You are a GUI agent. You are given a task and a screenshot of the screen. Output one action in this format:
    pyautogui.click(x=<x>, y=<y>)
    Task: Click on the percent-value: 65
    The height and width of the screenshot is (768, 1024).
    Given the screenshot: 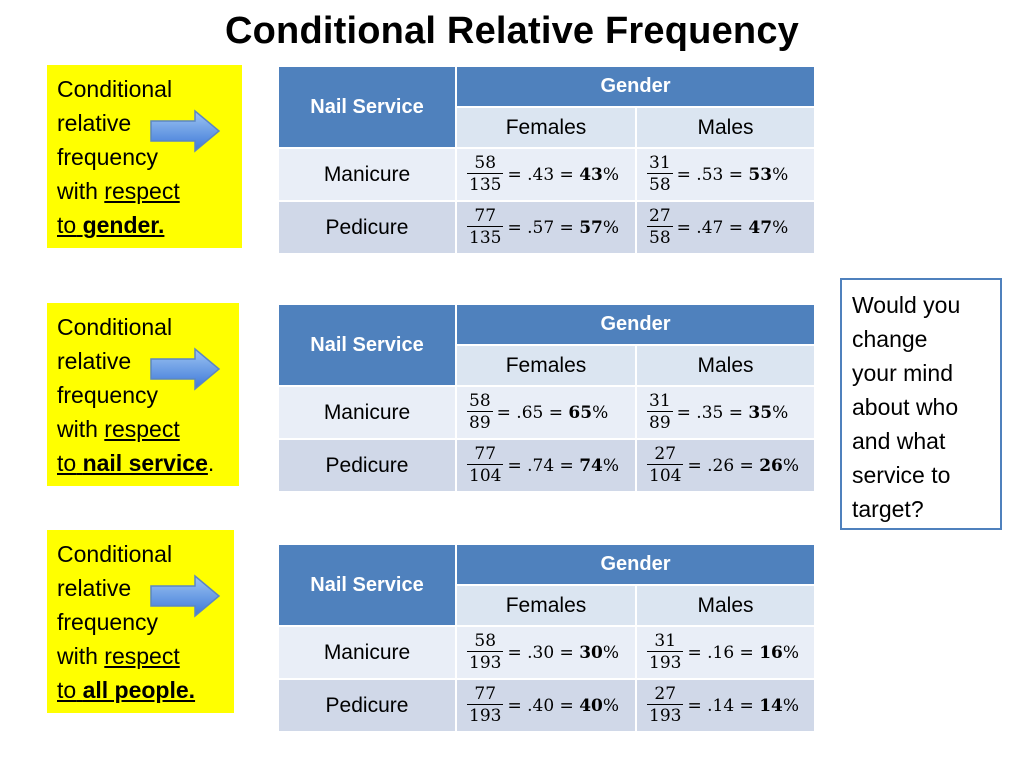 What is the action you would take?
    pyautogui.click(x=580, y=412)
    